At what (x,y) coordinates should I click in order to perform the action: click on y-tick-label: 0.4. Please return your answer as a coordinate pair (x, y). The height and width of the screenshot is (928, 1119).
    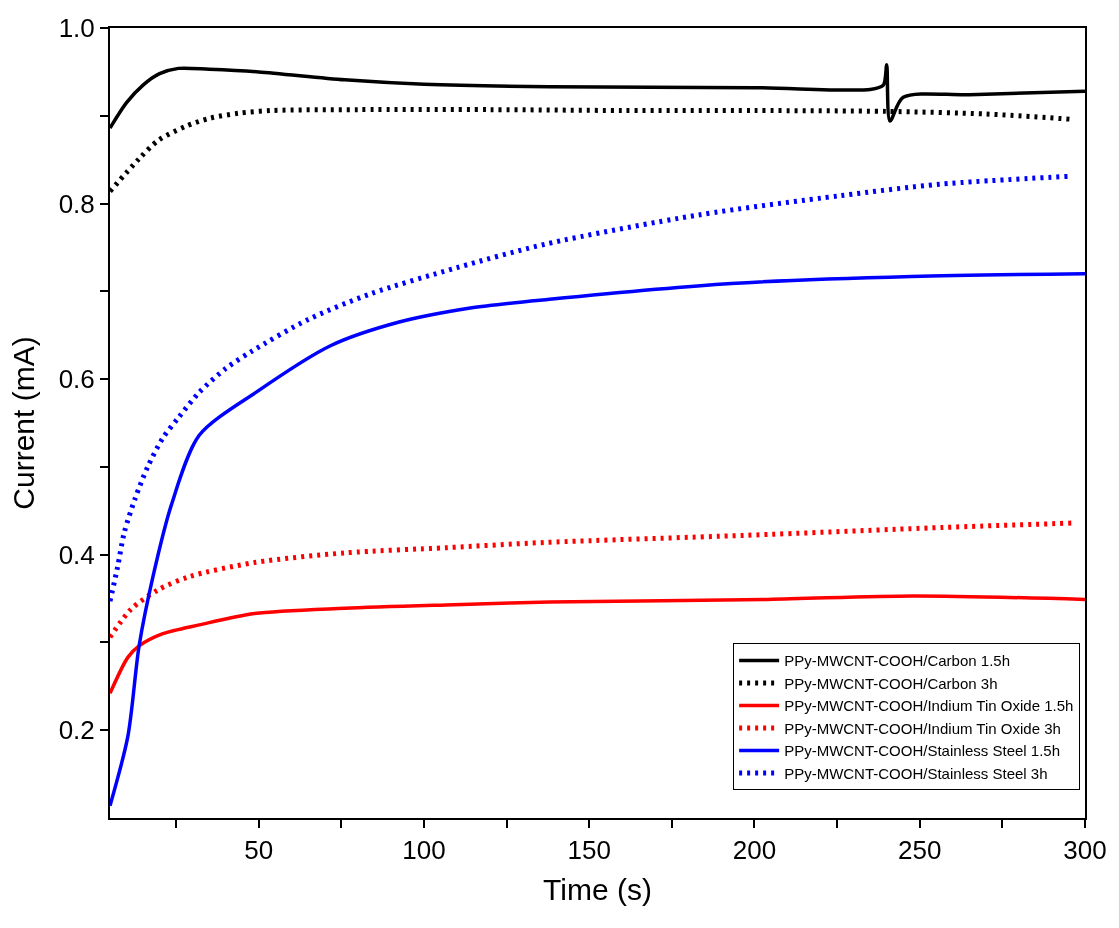
    Looking at the image, I should click on (76, 554).